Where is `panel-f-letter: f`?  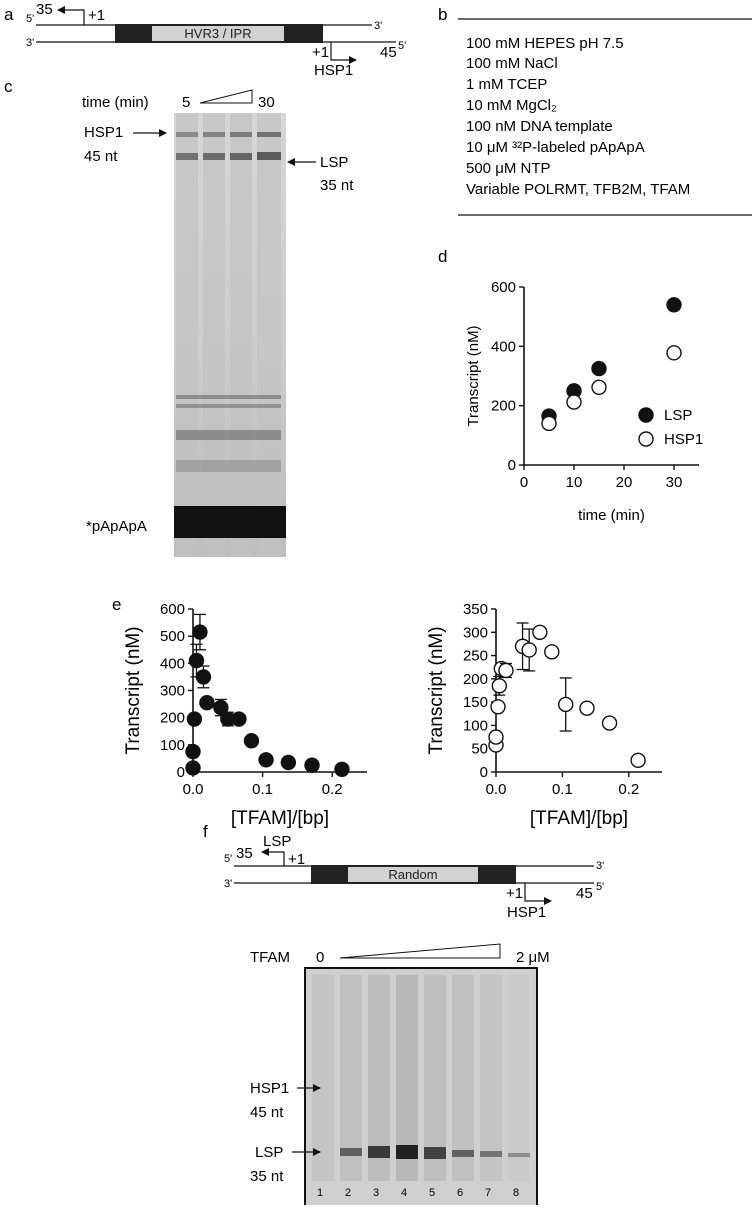 panel-f-letter: f is located at coordinates (205, 831).